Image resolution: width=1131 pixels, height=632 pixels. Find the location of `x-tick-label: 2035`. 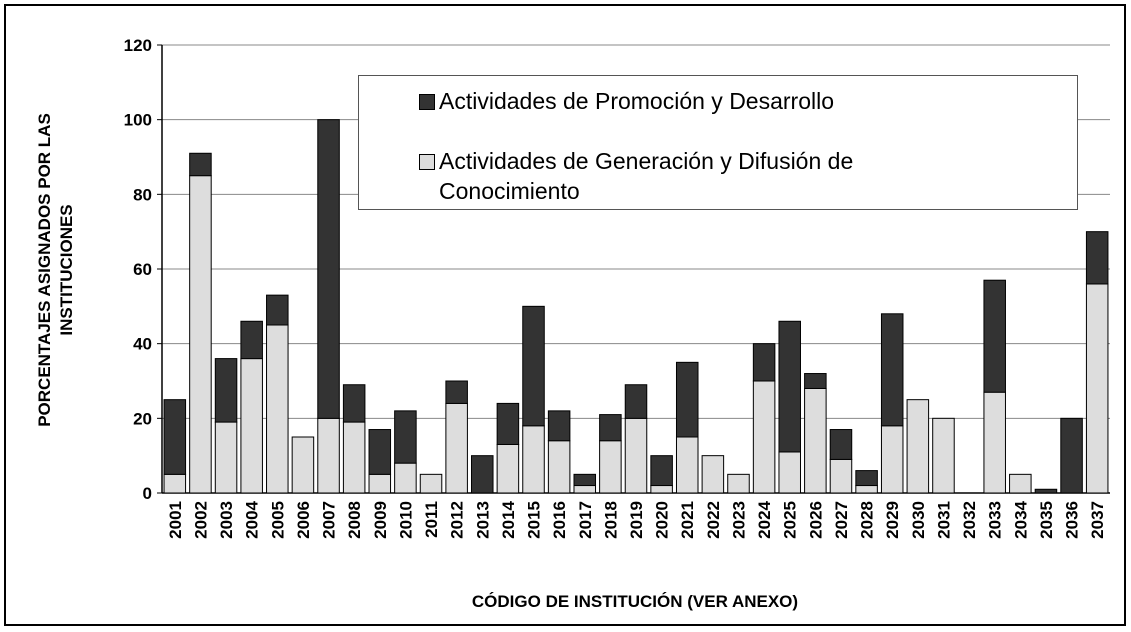

x-tick-label: 2035 is located at coordinates (1046, 520).